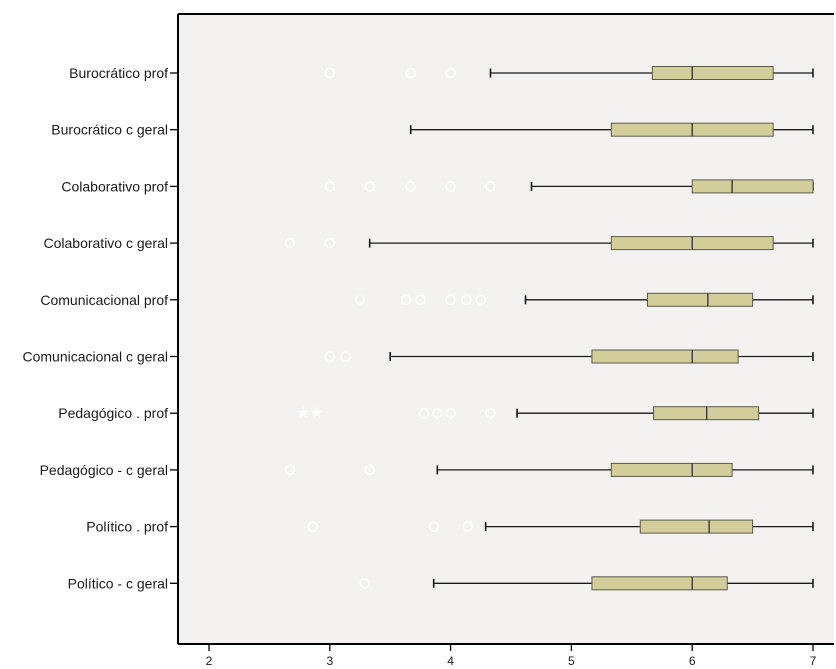  What do you see at coordinates (114, 186) in the screenshot?
I see `category-label: Colaborativo prof` at bounding box center [114, 186].